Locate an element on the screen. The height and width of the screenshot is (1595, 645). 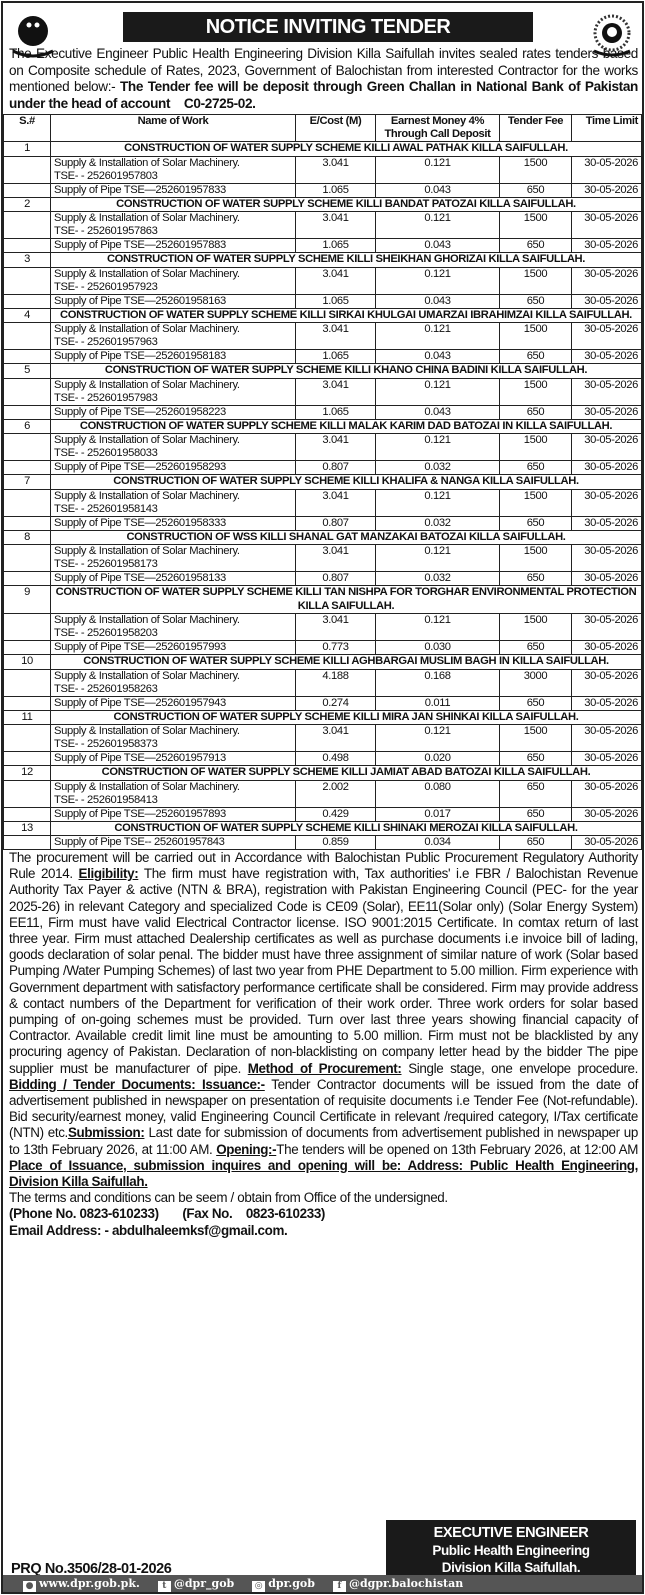
header-ecost: E/Cost (M) is located at coordinates (335, 128).